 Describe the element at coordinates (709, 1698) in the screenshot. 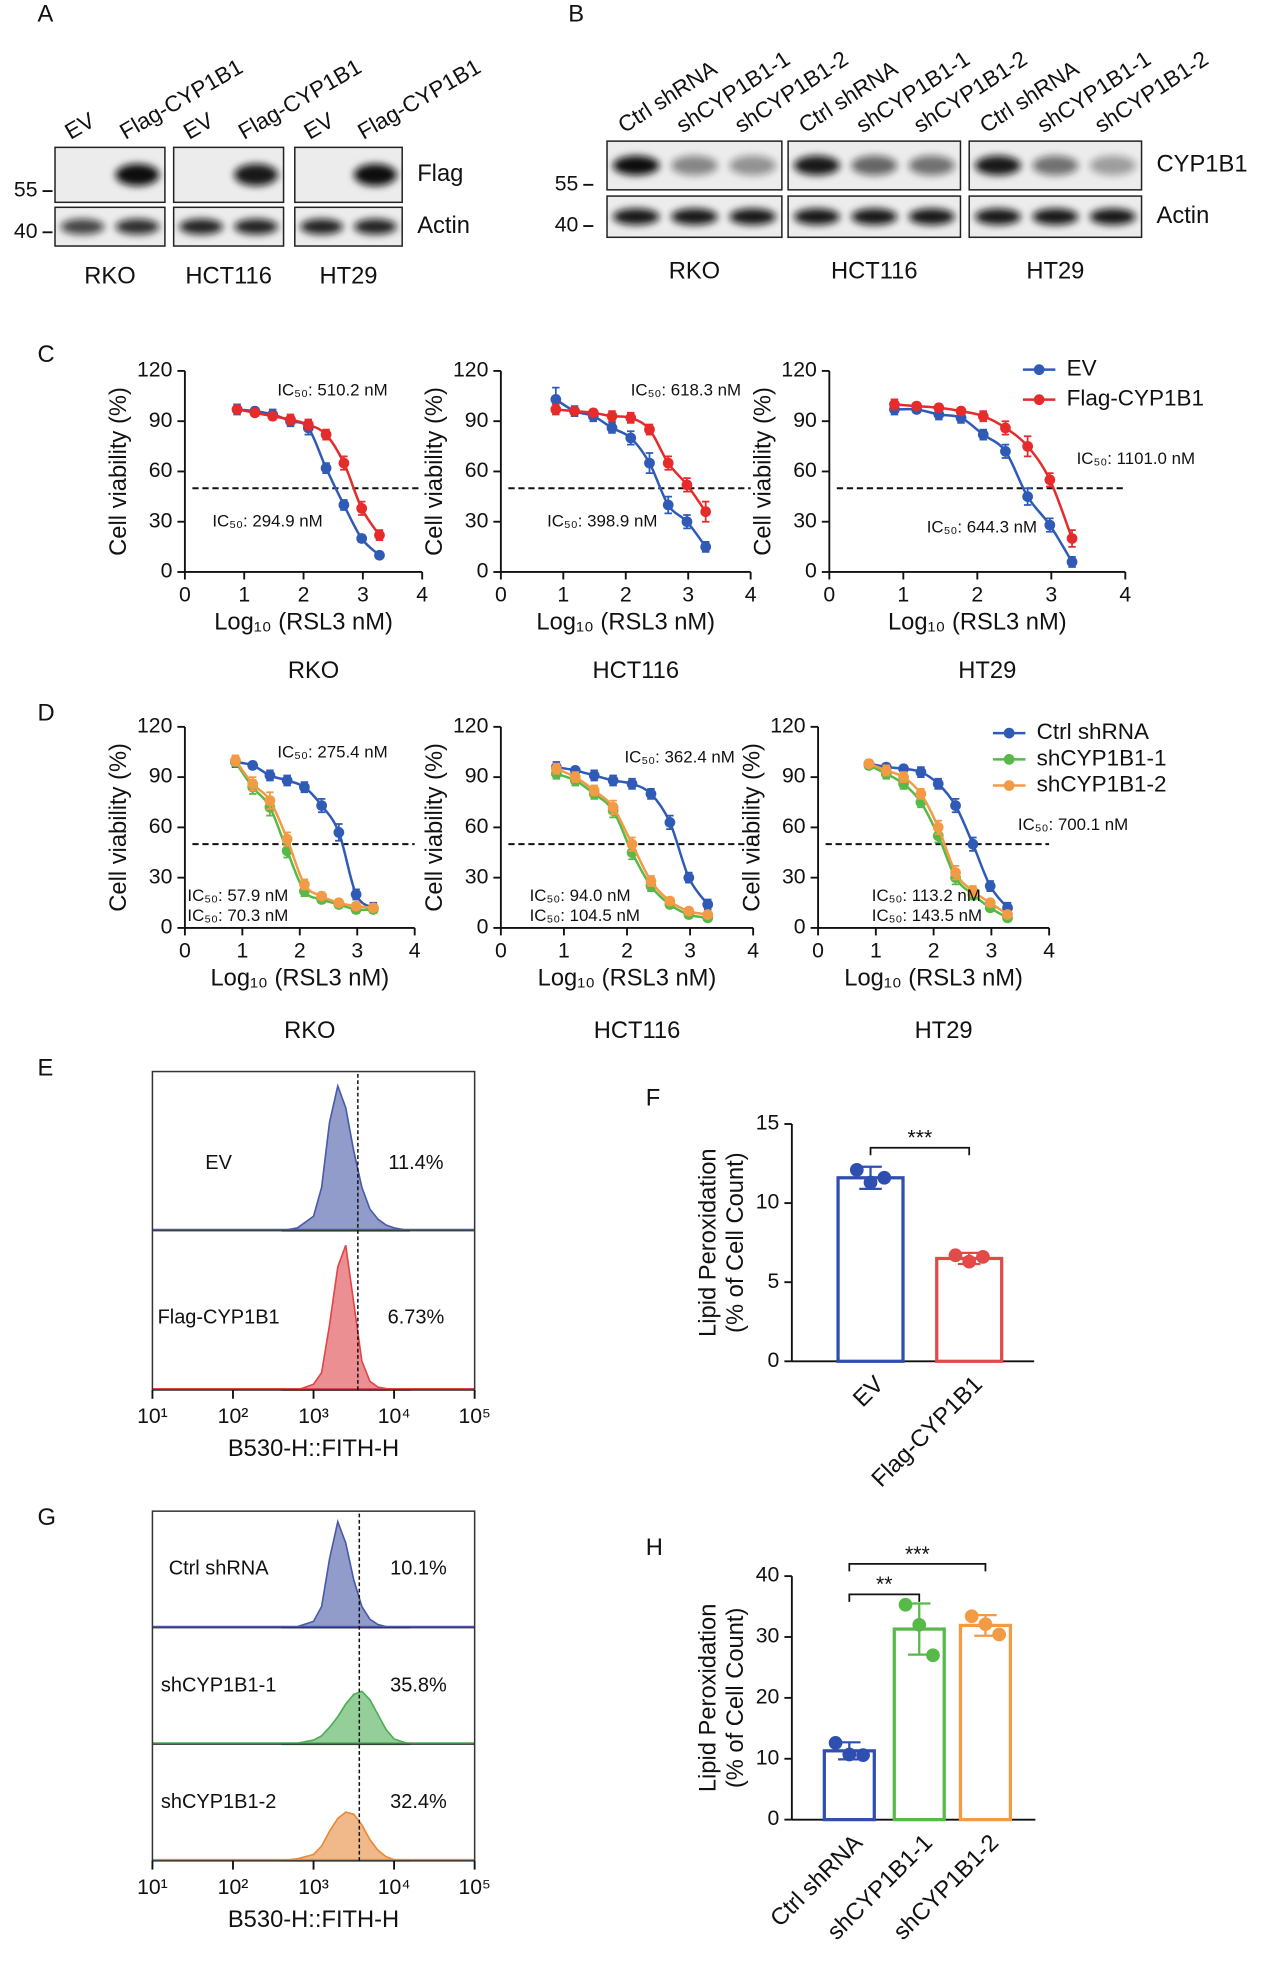

I see `y-axis-label: Lipid Peroxidation` at that location.